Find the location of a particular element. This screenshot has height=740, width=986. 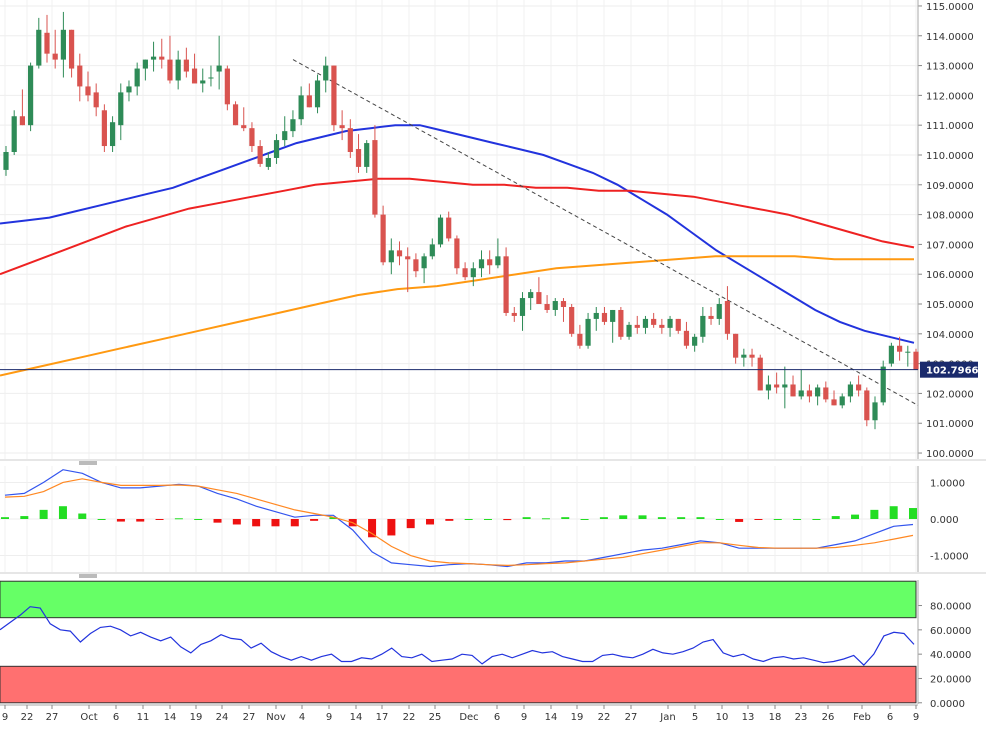

price-y-tick-label: 113.0000 is located at coordinates (950, 67).